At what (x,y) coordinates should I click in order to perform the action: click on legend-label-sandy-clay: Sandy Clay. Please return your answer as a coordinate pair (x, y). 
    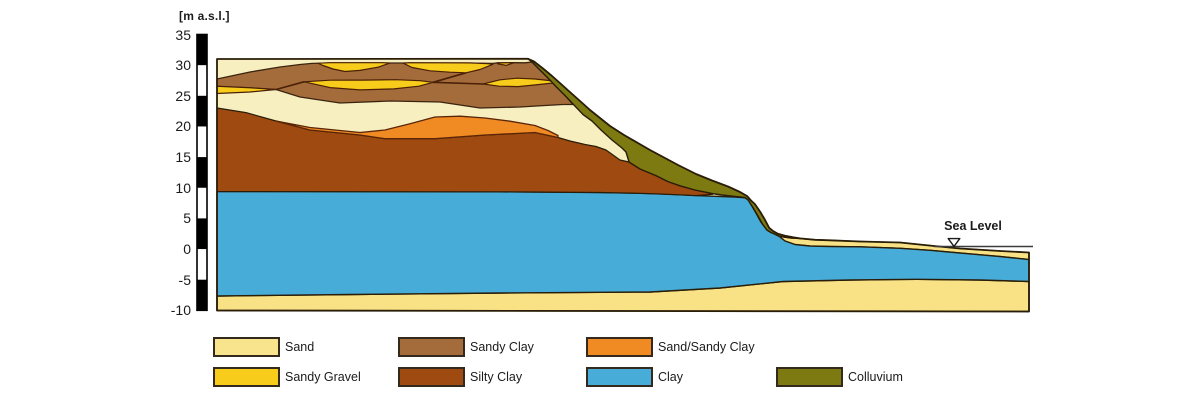
    Looking at the image, I should click on (502, 346).